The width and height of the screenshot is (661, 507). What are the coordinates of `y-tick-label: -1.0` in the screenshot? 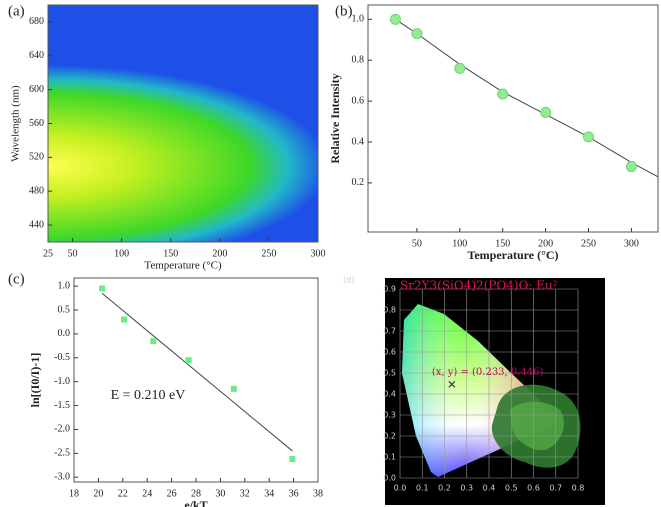 It's located at (62, 381).